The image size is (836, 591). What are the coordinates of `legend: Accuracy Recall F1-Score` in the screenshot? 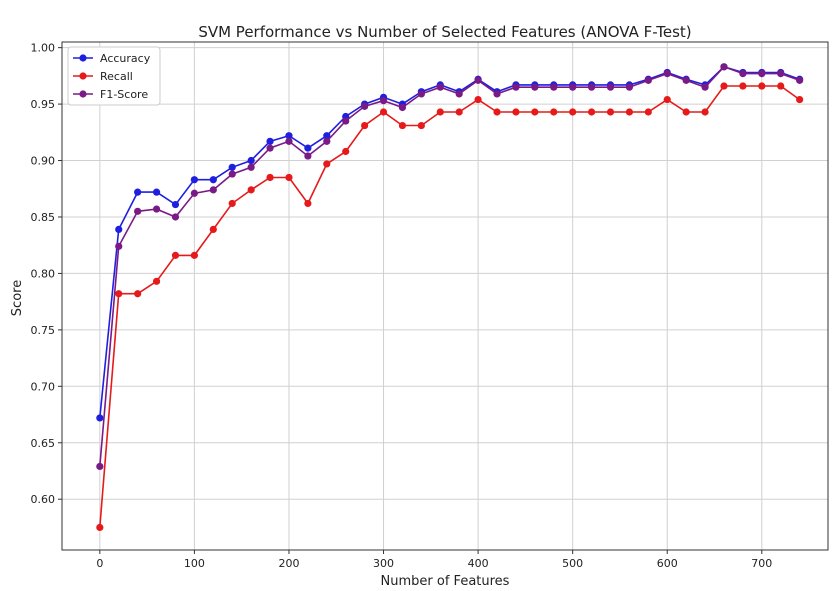 It's located at (114, 76).